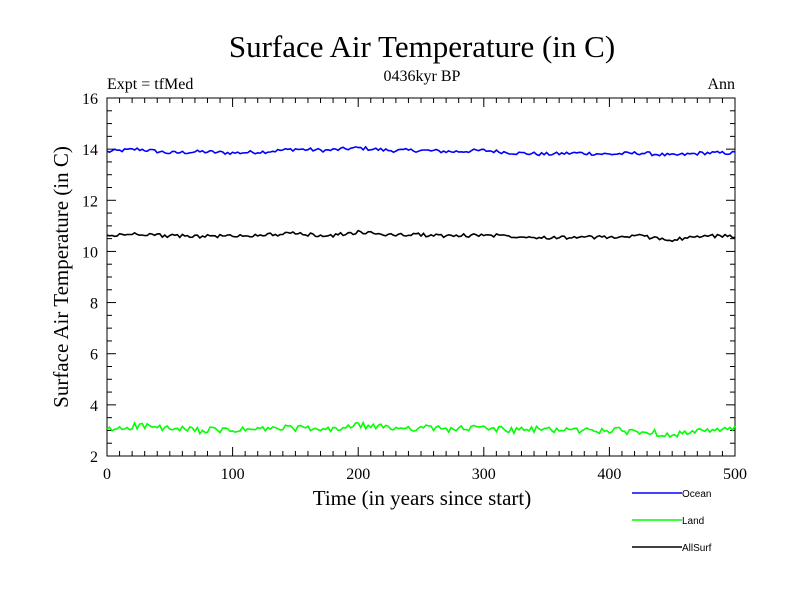 The width and height of the screenshot is (800, 600). What do you see at coordinates (721, 84) in the screenshot?
I see `season-label: Ann` at bounding box center [721, 84].